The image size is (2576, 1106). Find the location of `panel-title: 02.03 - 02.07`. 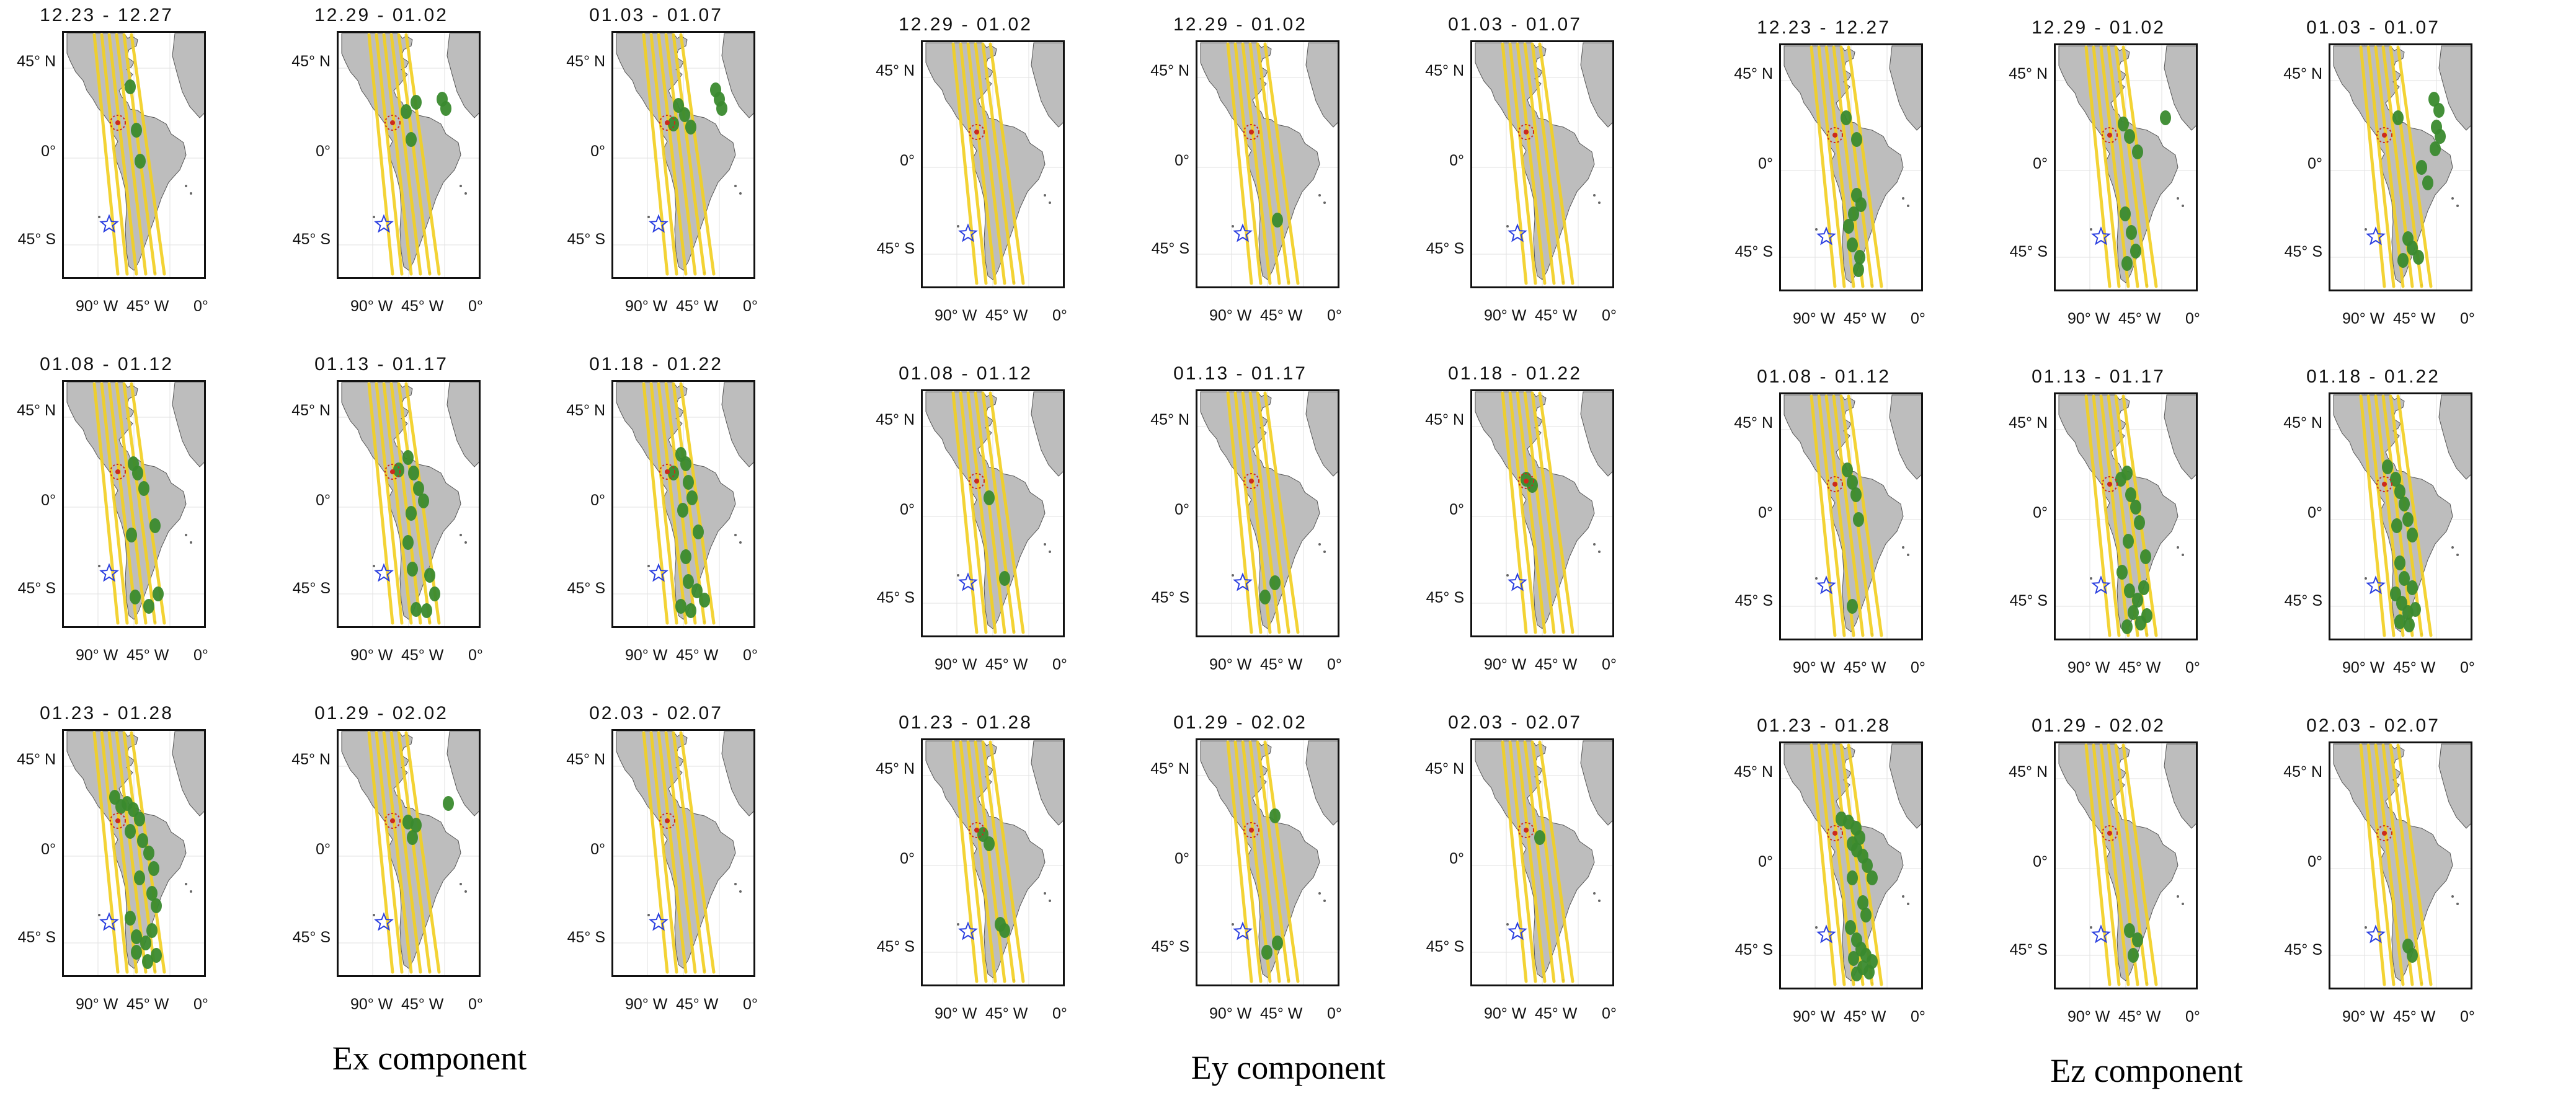

panel-title: 02.03 - 02.07 is located at coordinates (656, 713).